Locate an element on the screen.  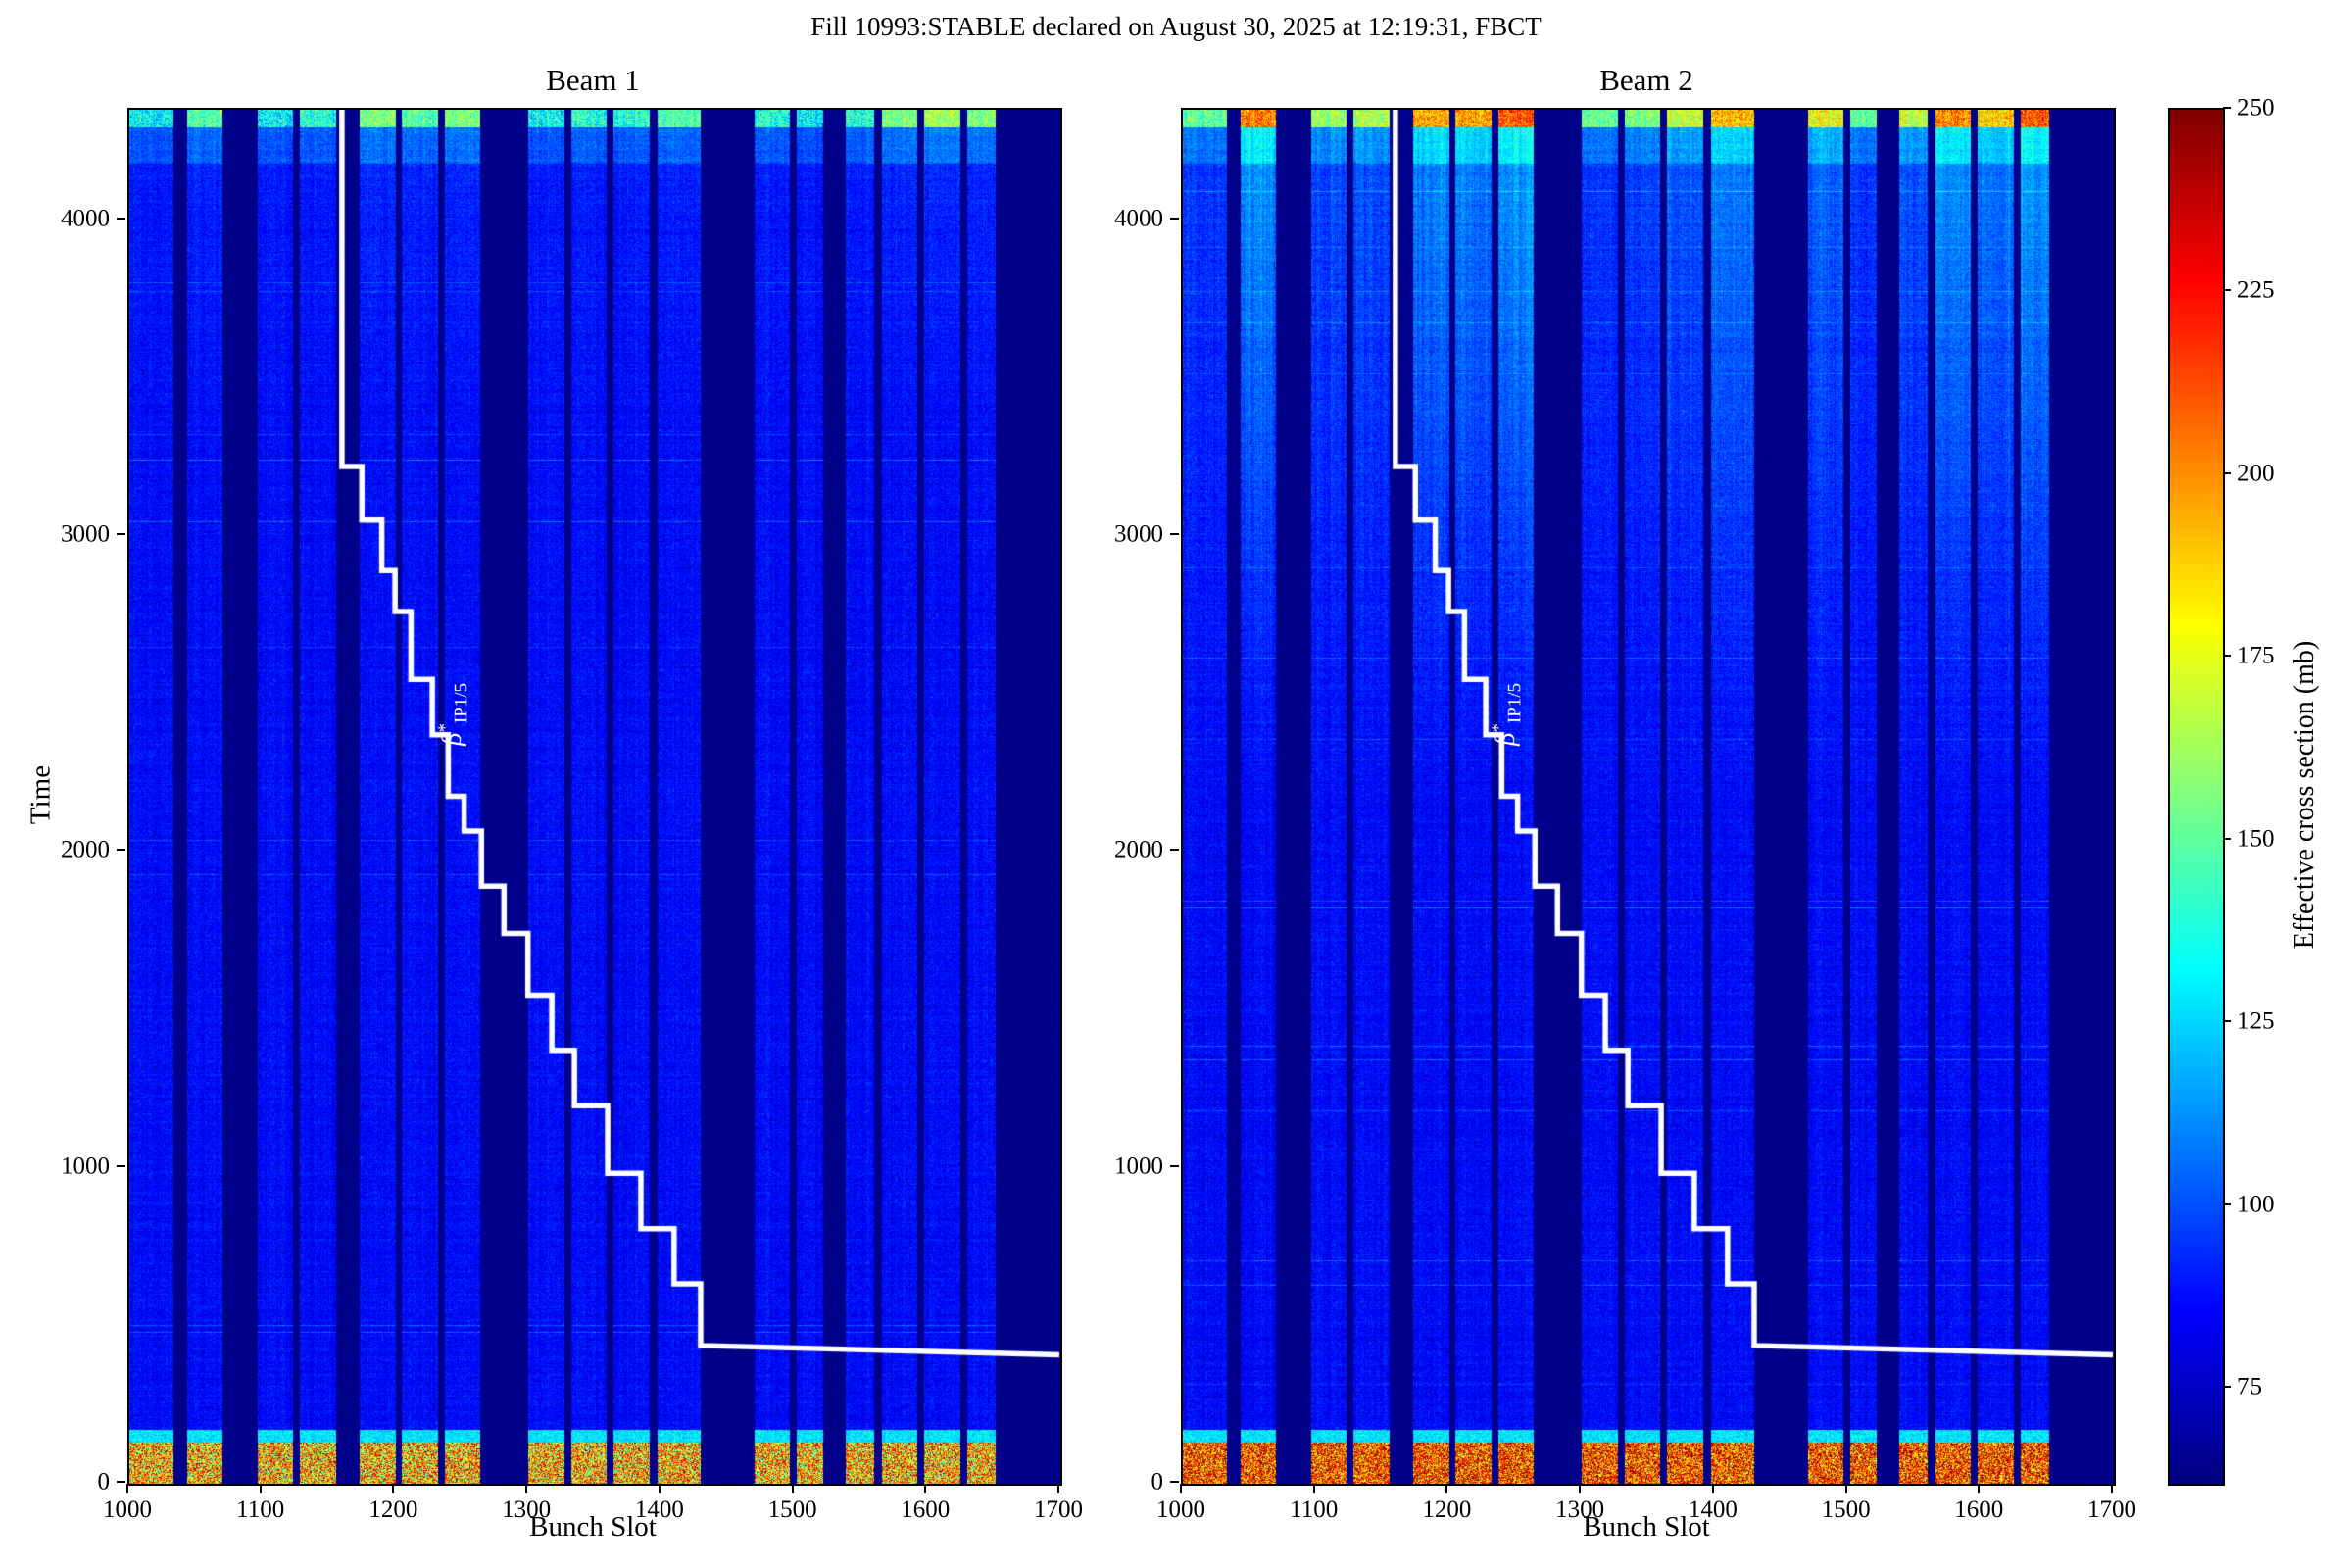
colorbar is located at coordinates (2196, 797).